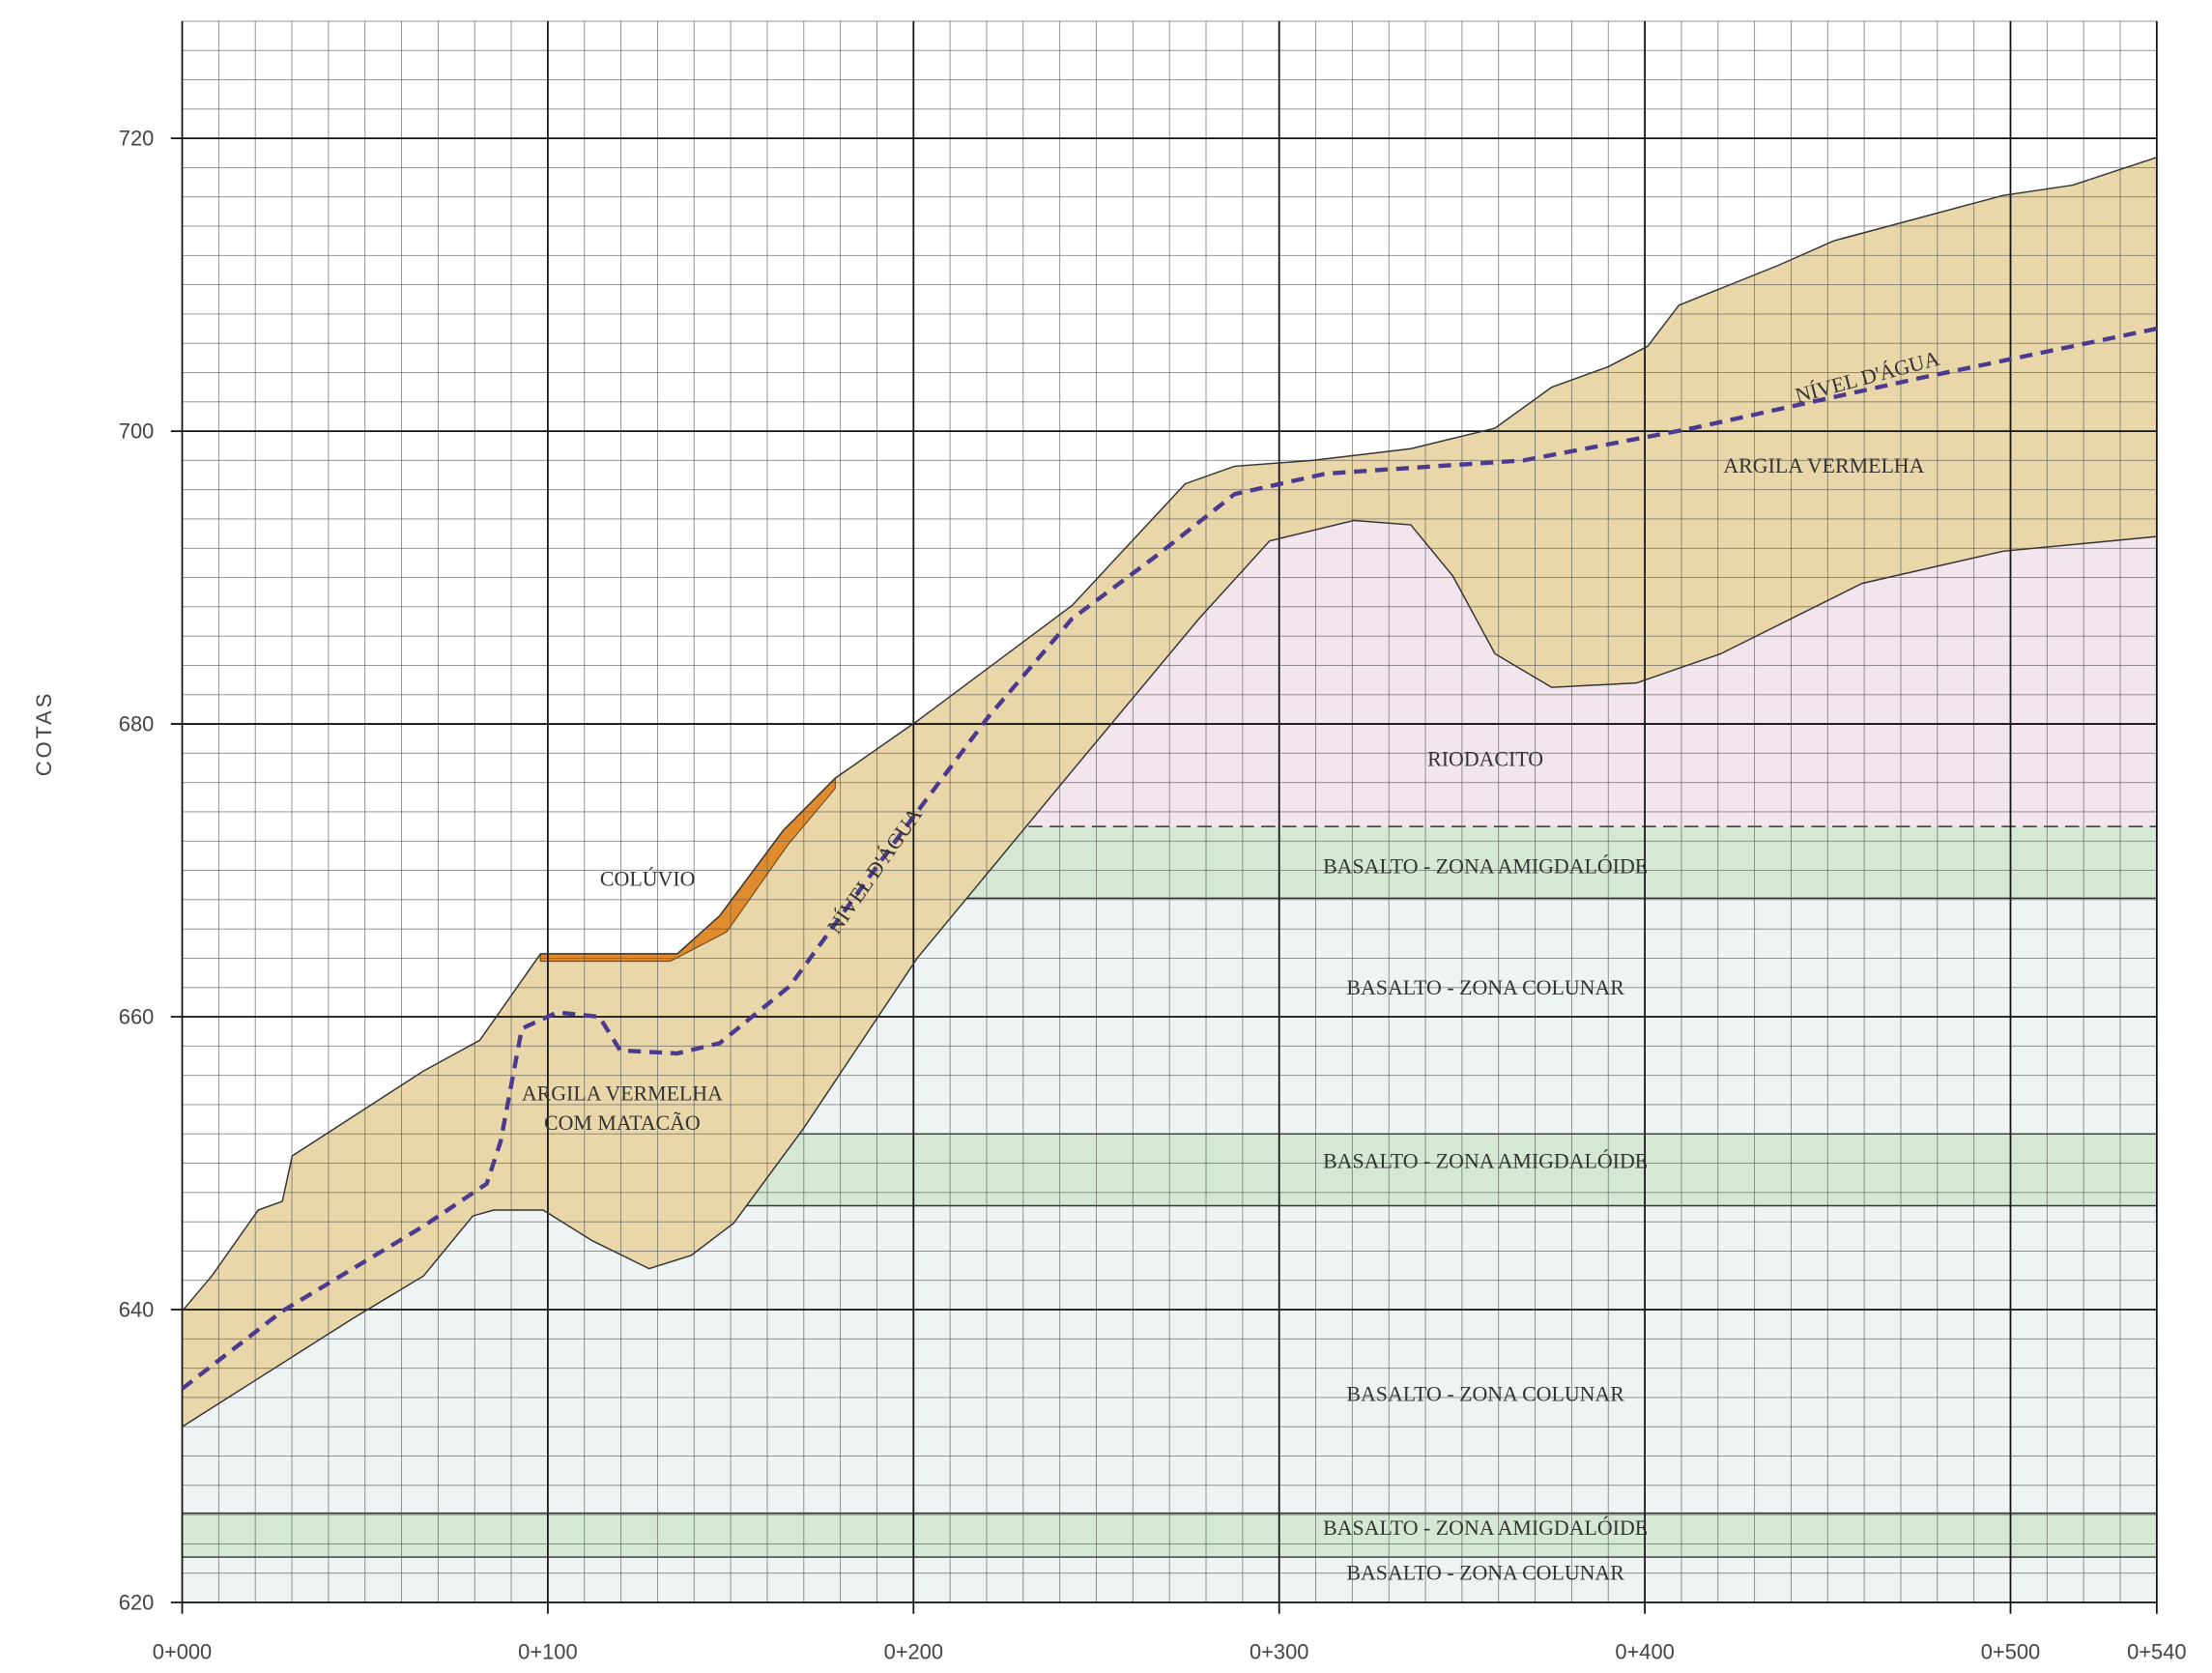 The height and width of the screenshot is (1673, 2212). Describe the element at coordinates (137, 1016) in the screenshot. I see `y-tick-label: 660` at that location.